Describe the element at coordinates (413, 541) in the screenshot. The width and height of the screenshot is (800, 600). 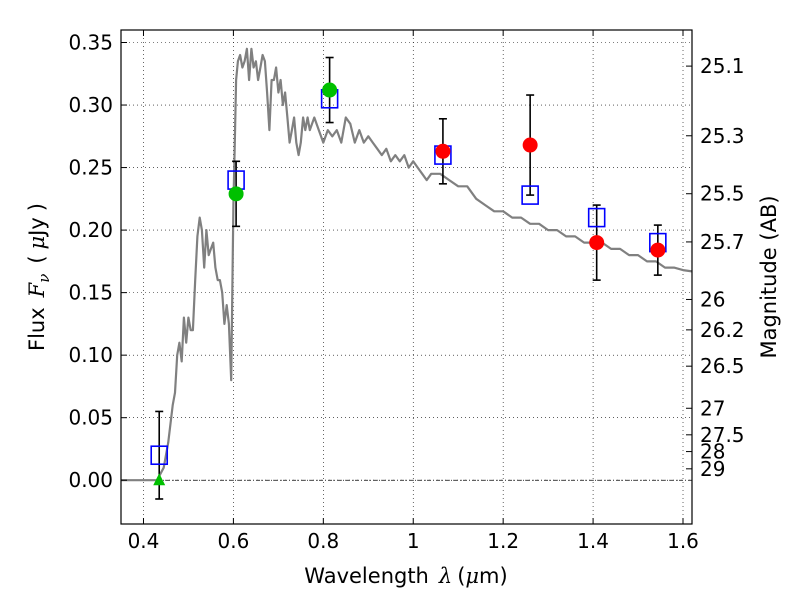
I see `x-tick-label: 1` at that location.